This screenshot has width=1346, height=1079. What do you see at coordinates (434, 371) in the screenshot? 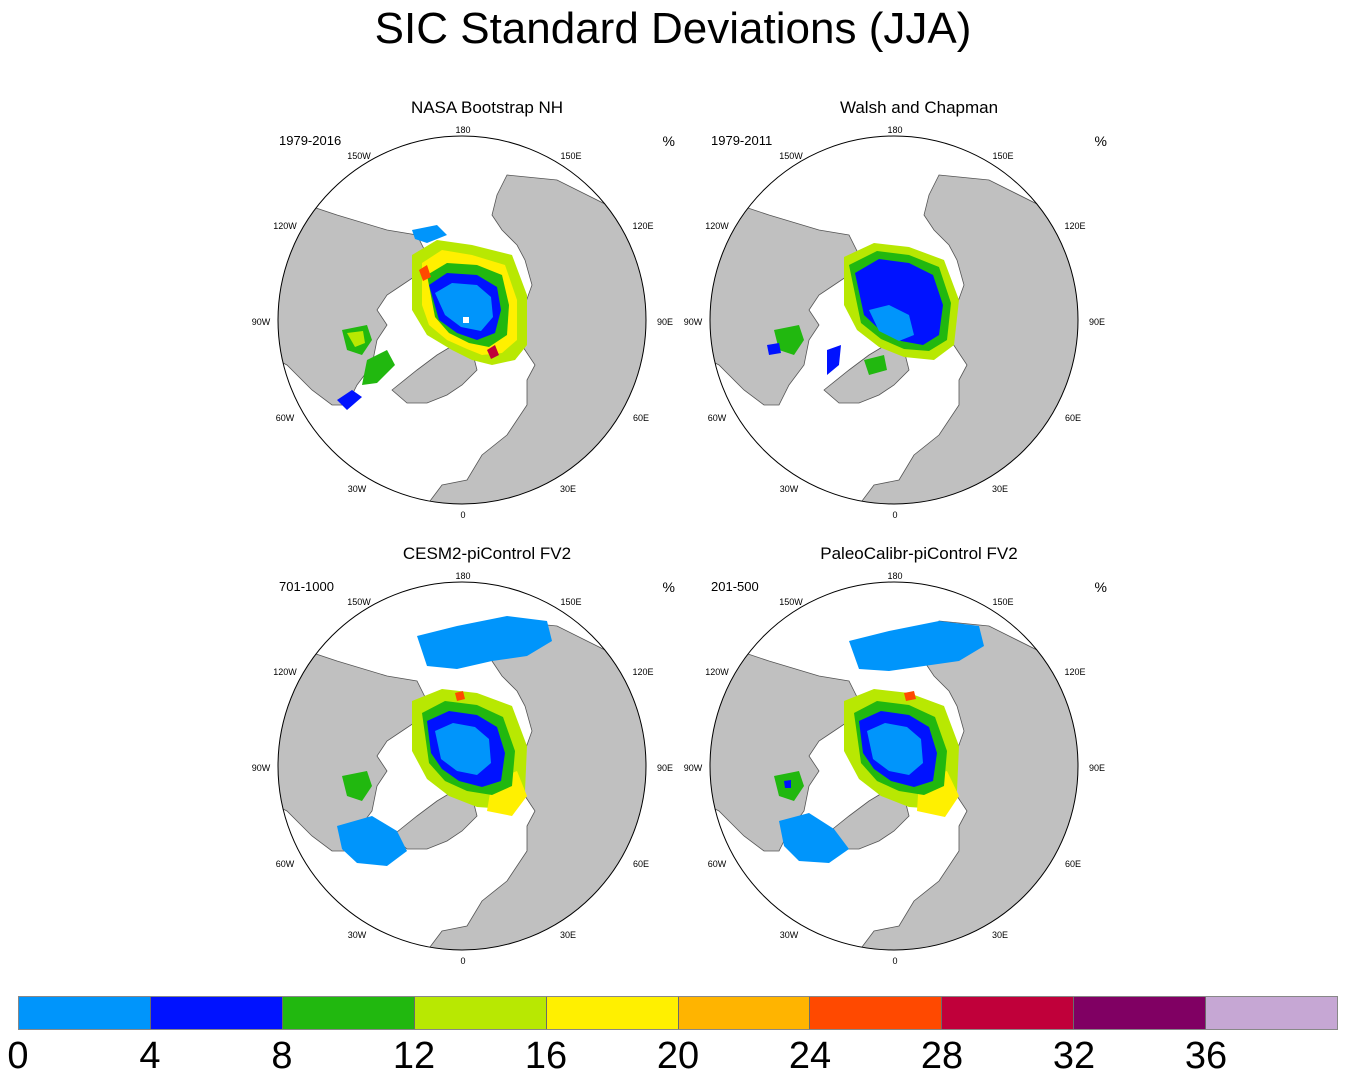
I see `landmass-greenland` at bounding box center [434, 371].